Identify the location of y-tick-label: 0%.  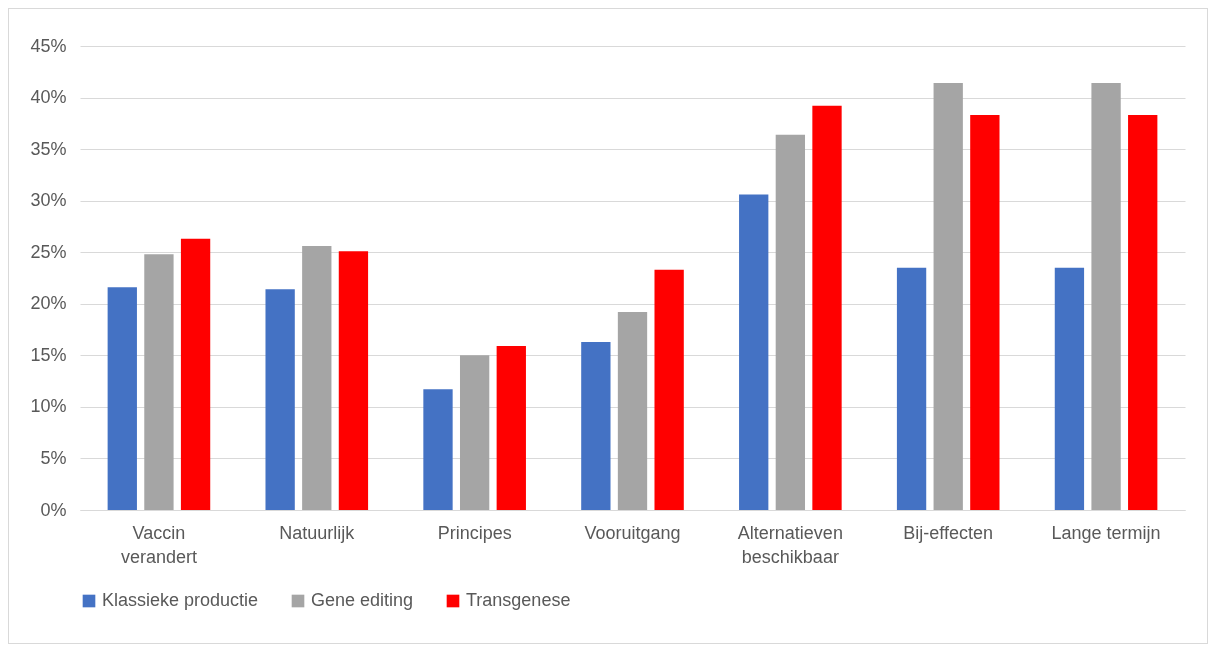
(53, 509).